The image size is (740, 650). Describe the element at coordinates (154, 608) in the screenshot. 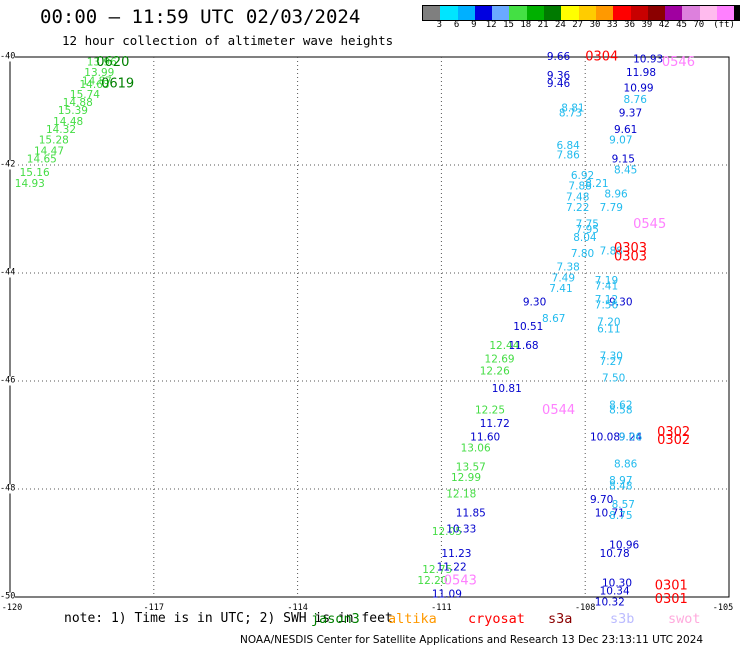

I see `x-tick-label: -117` at that location.